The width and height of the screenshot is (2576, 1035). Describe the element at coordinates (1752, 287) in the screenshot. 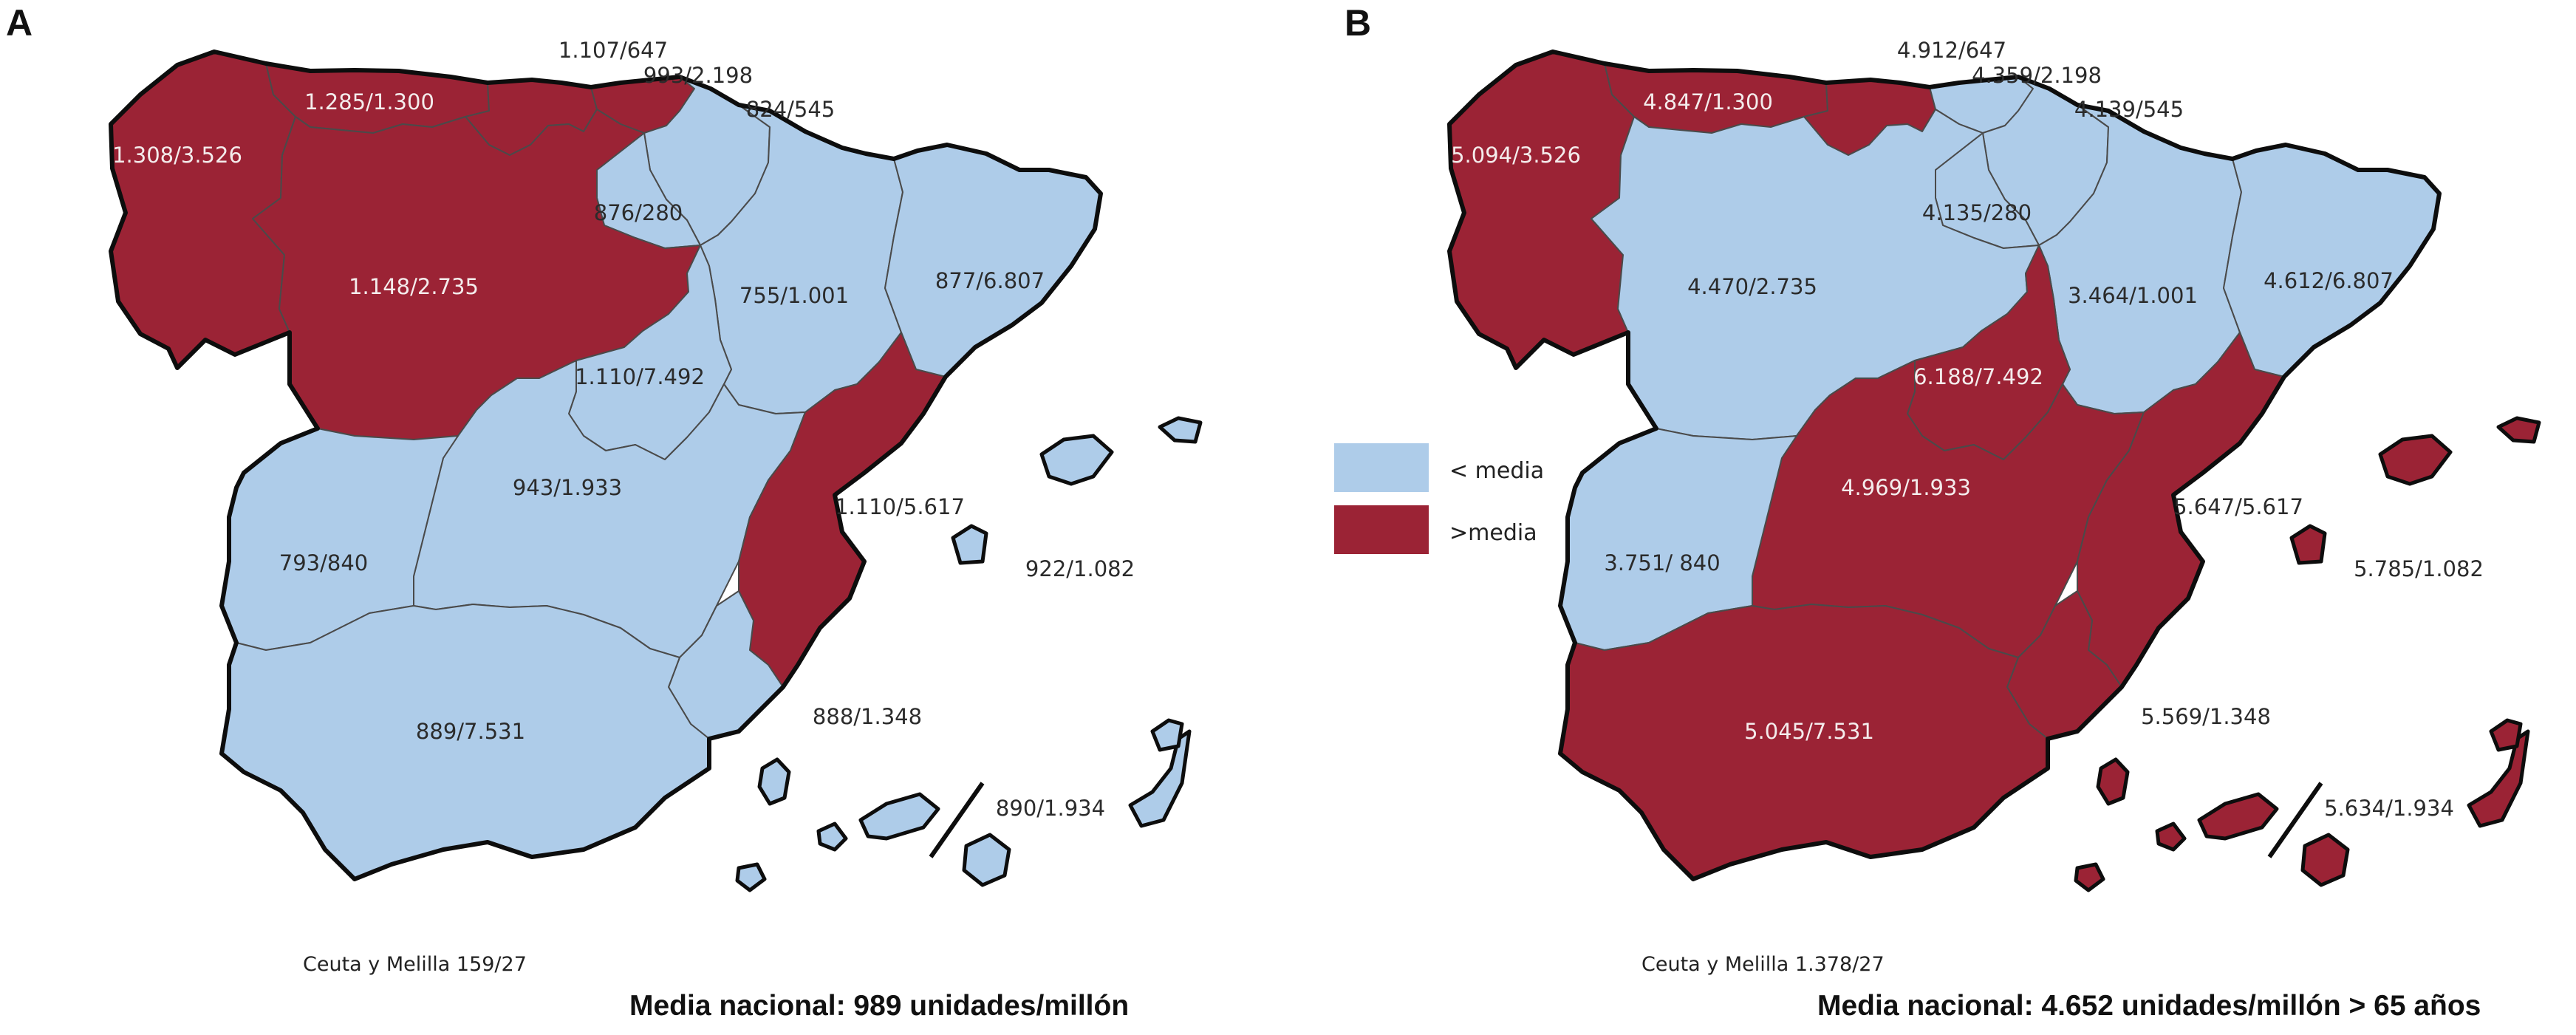

I see `region-label-castilla-leon: 4.470/2.735` at that location.